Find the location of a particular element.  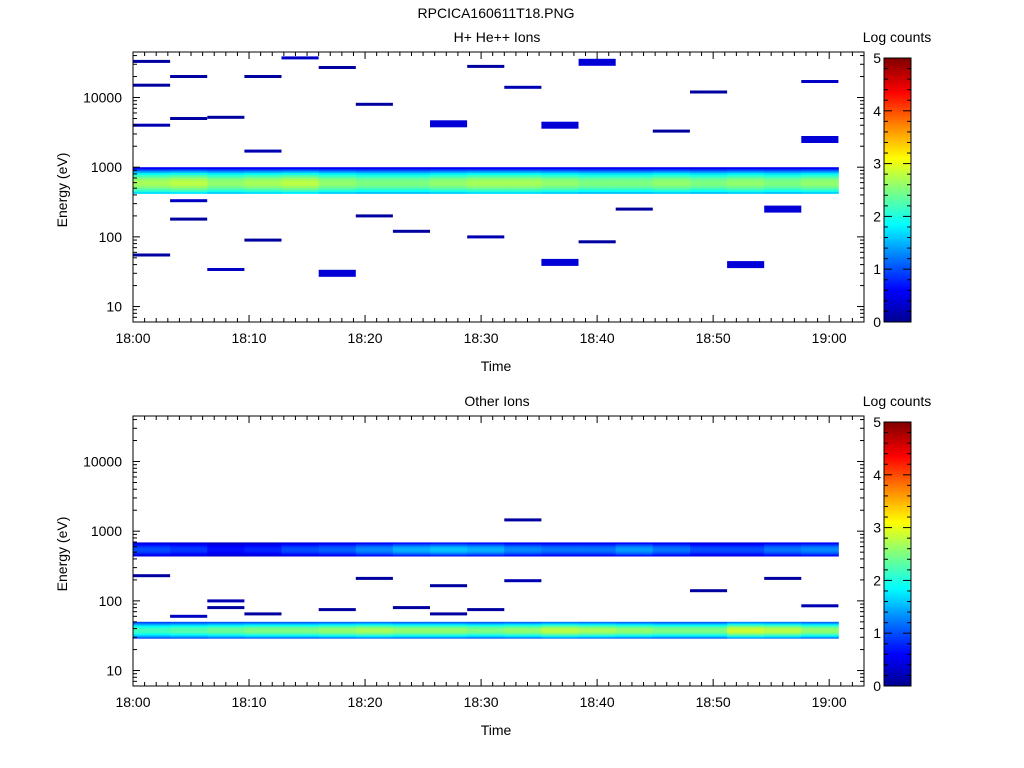

x-tick-label: 18:20 is located at coordinates (365, 702).